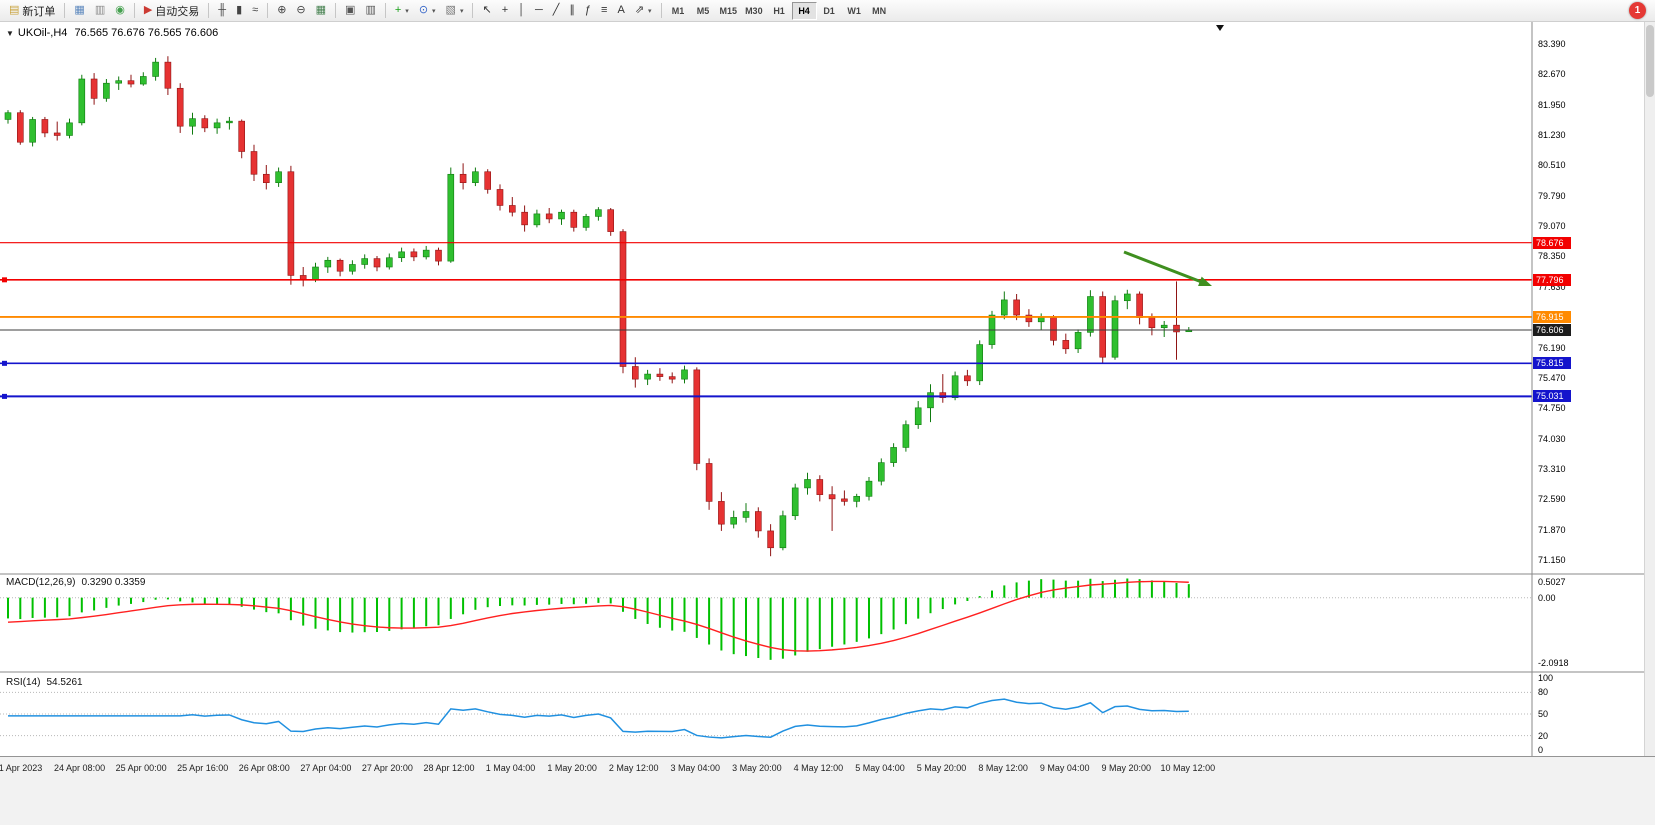 The height and width of the screenshot is (825, 1655). Describe the element at coordinates (427, 11) in the screenshot. I see `periods-button: ⊙ ▾` at that location.